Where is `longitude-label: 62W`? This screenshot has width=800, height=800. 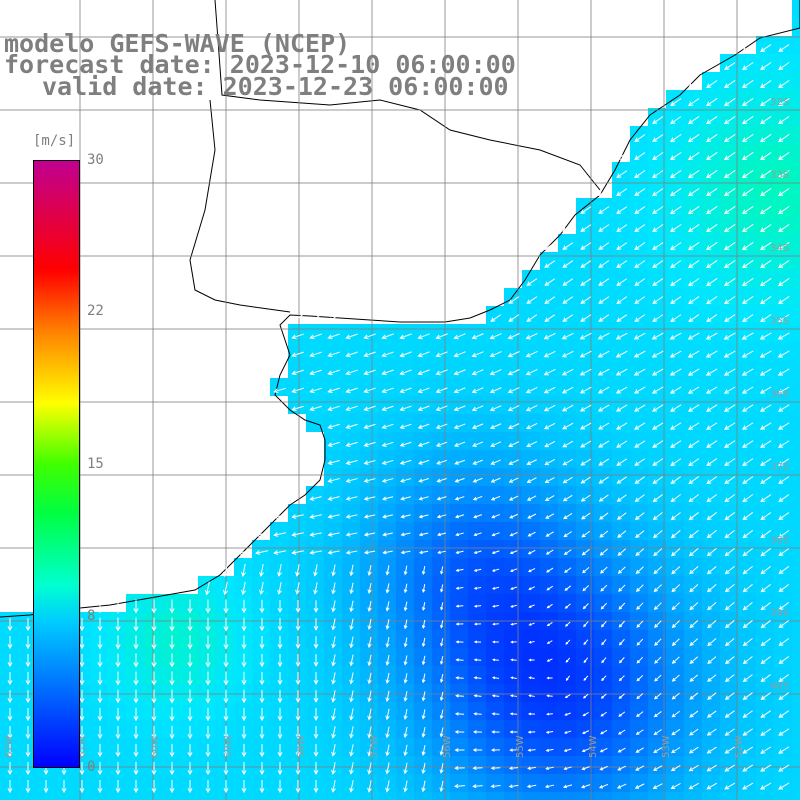 longitude-label: 62W is located at coordinates (9, 746).